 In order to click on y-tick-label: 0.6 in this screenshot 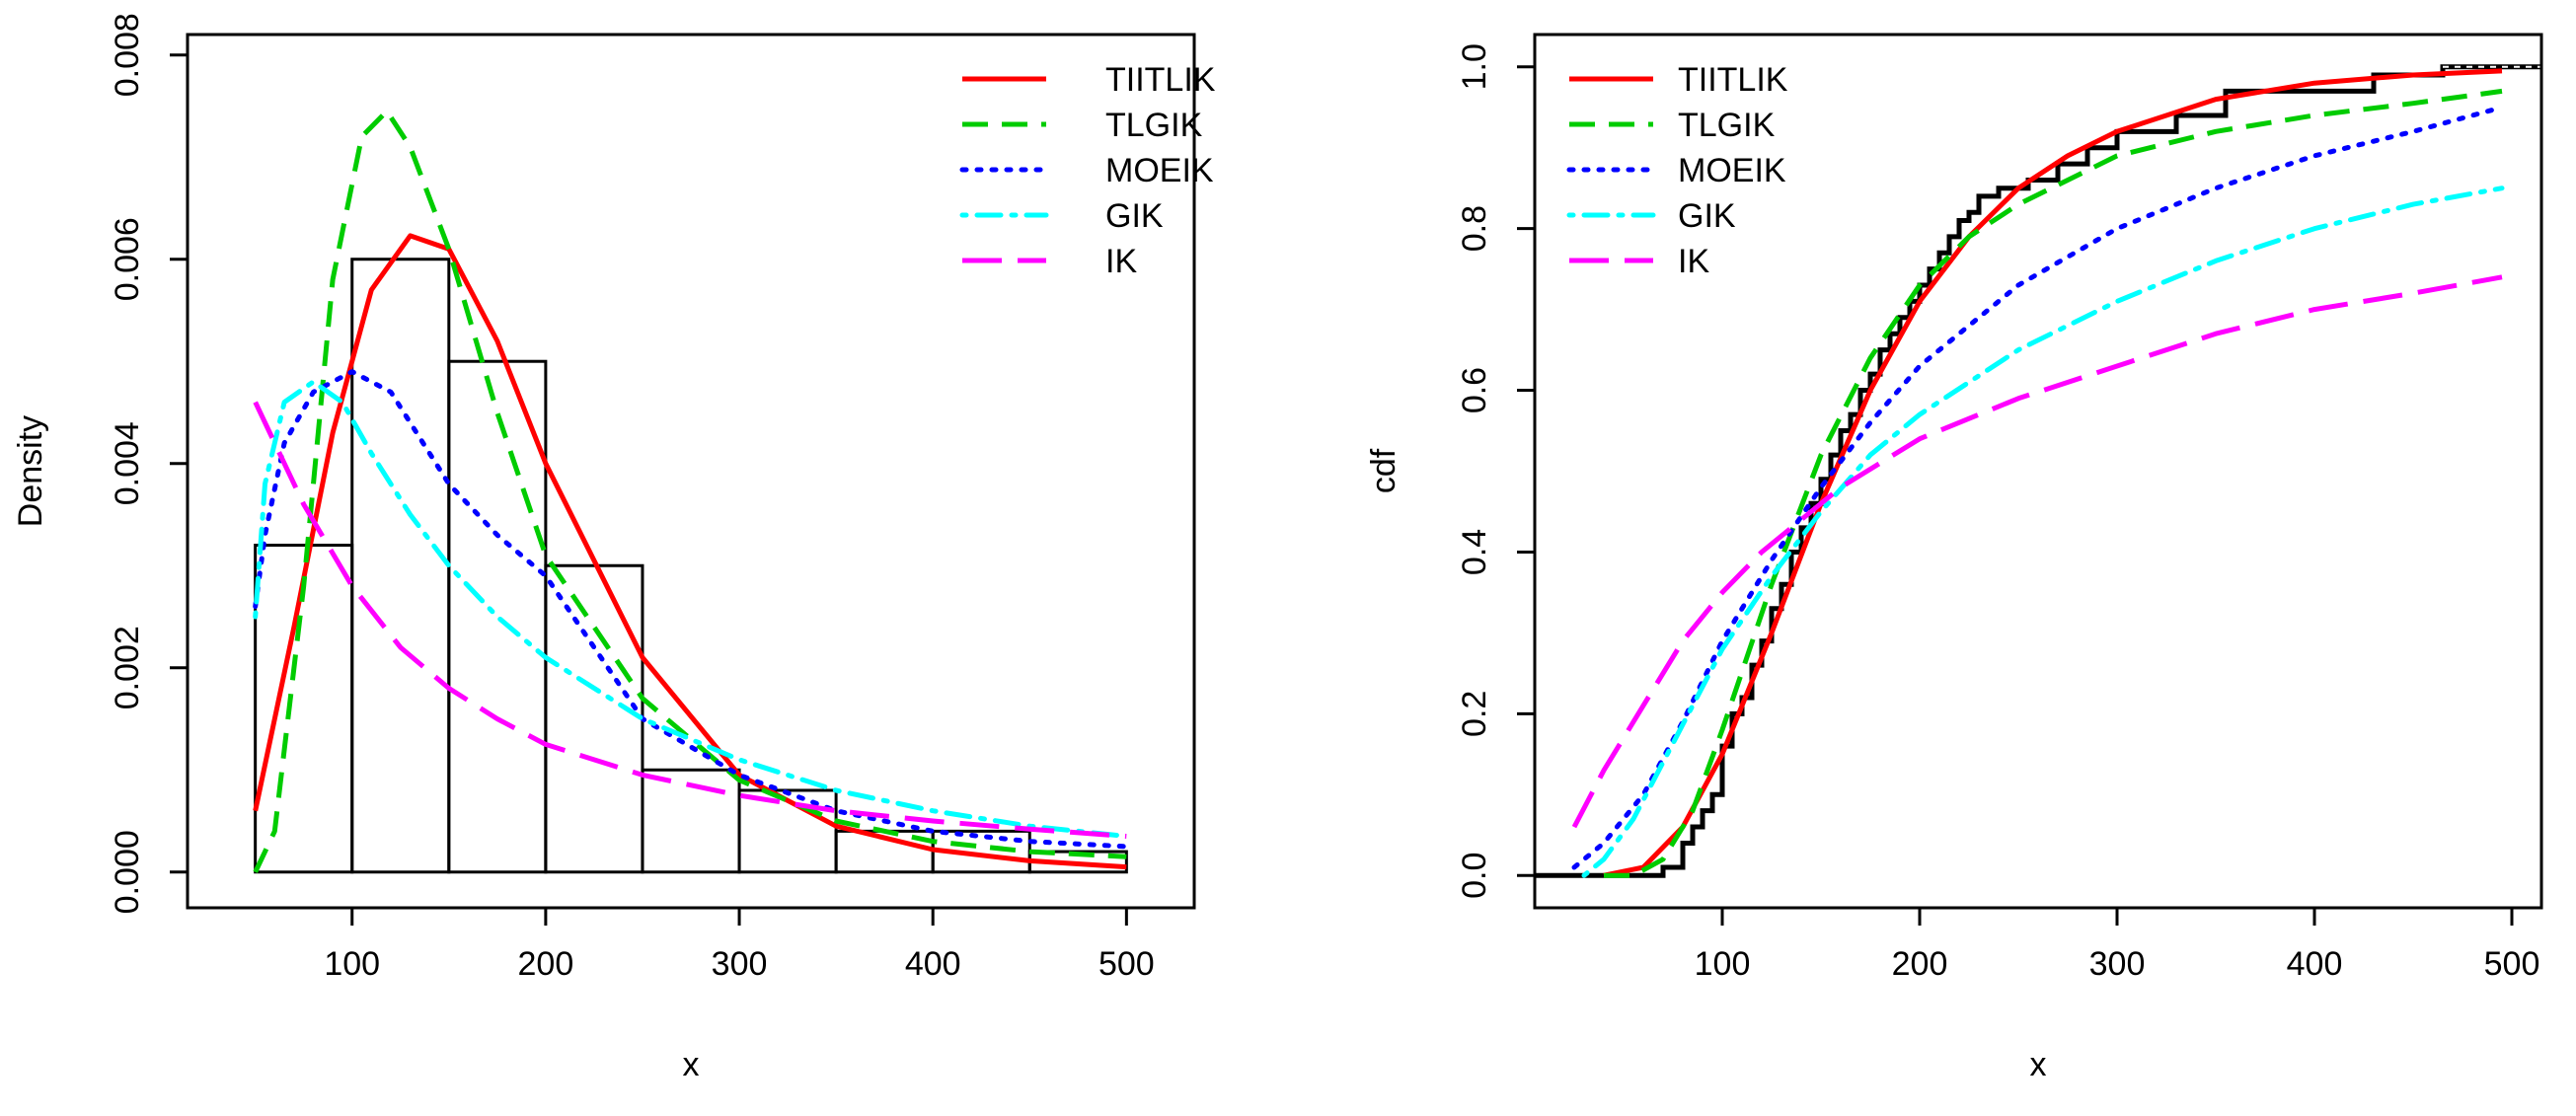, I will do `click(1474, 390)`.